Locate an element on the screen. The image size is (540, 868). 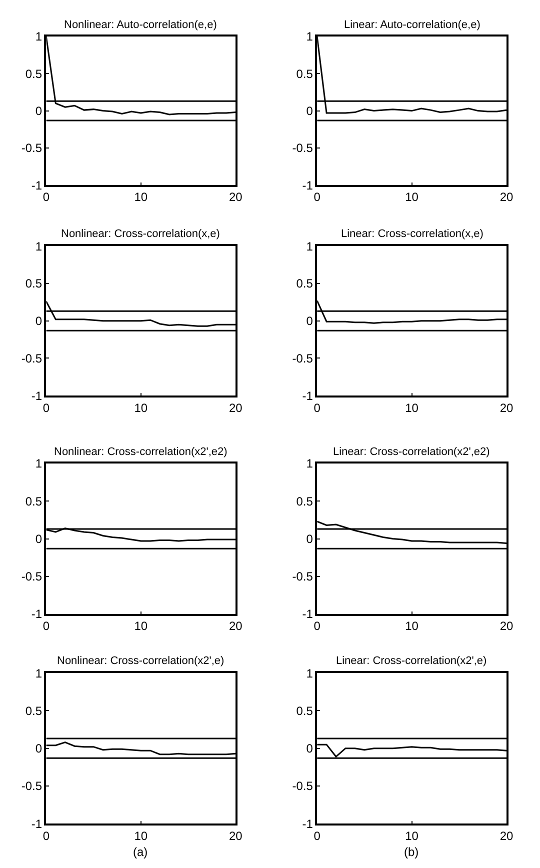
chart-title: Nonlinear: Auto-correlation(e,e) is located at coordinates (140, 25).